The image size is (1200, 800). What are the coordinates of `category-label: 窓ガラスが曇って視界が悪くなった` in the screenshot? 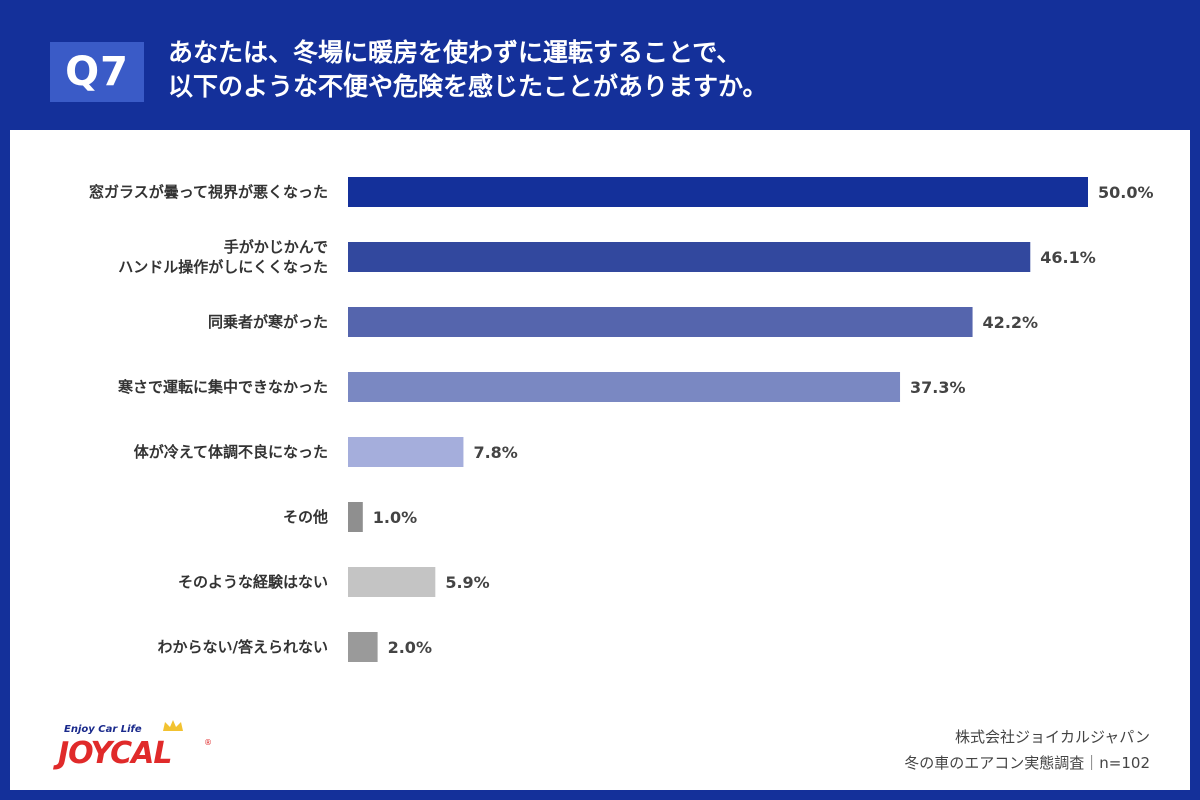 It's located at (208, 192).